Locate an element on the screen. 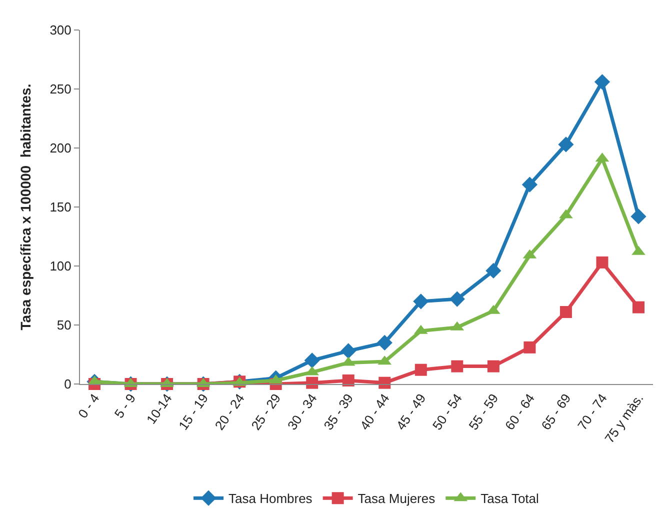 This screenshot has width=668, height=525. x-tick-label: 0 - 4 is located at coordinates (88, 405).